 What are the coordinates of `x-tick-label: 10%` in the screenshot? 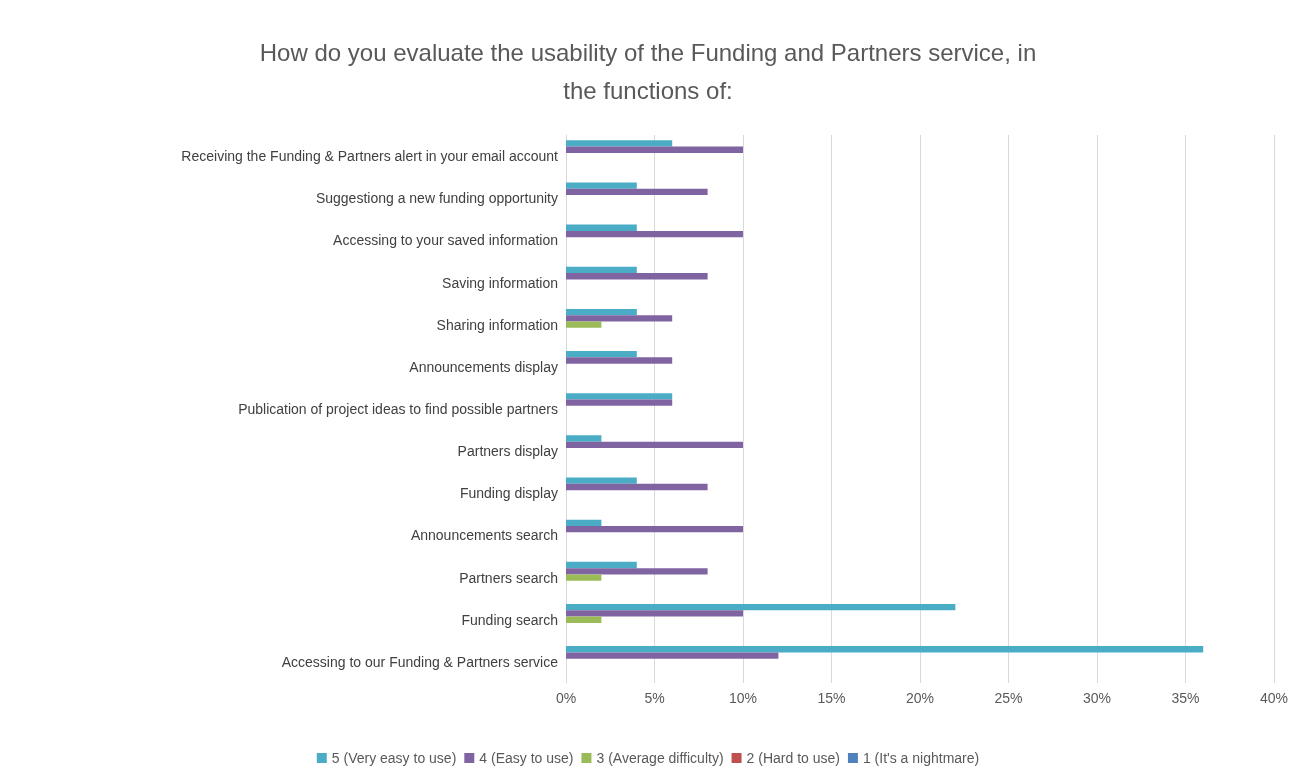 It's located at (743, 698).